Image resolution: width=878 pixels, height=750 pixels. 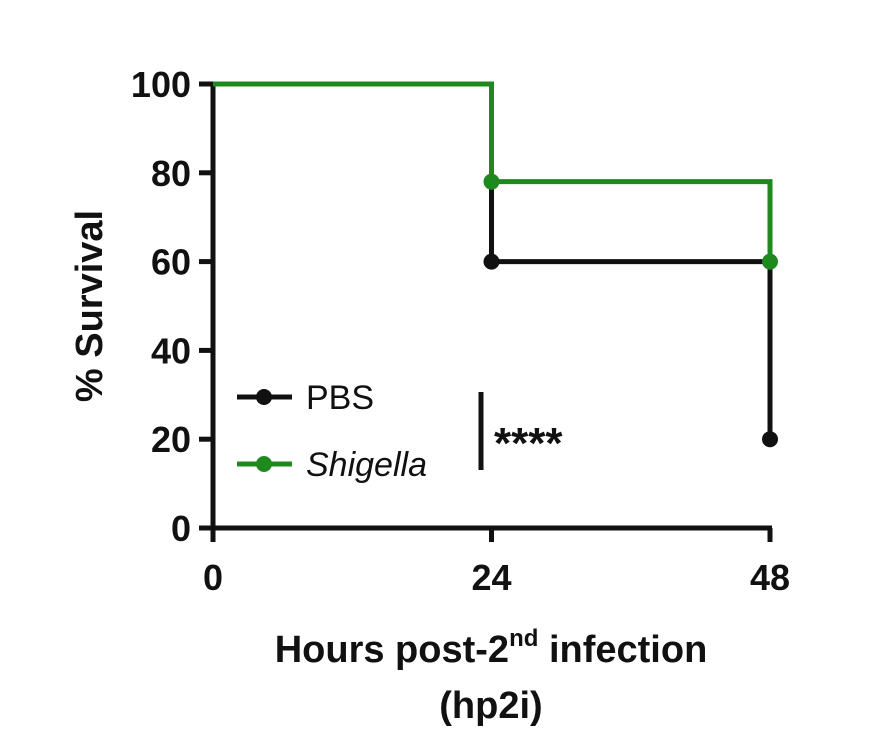 What do you see at coordinates (264, 397) in the screenshot?
I see `legend-marker-pbs` at bounding box center [264, 397].